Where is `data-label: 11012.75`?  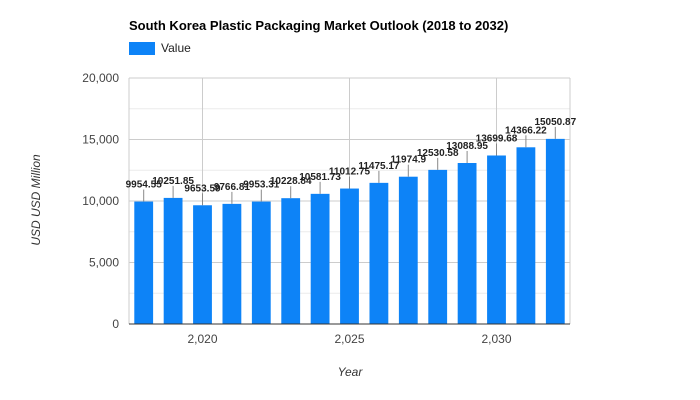
data-label: 11012.75 is located at coordinates (350, 172).